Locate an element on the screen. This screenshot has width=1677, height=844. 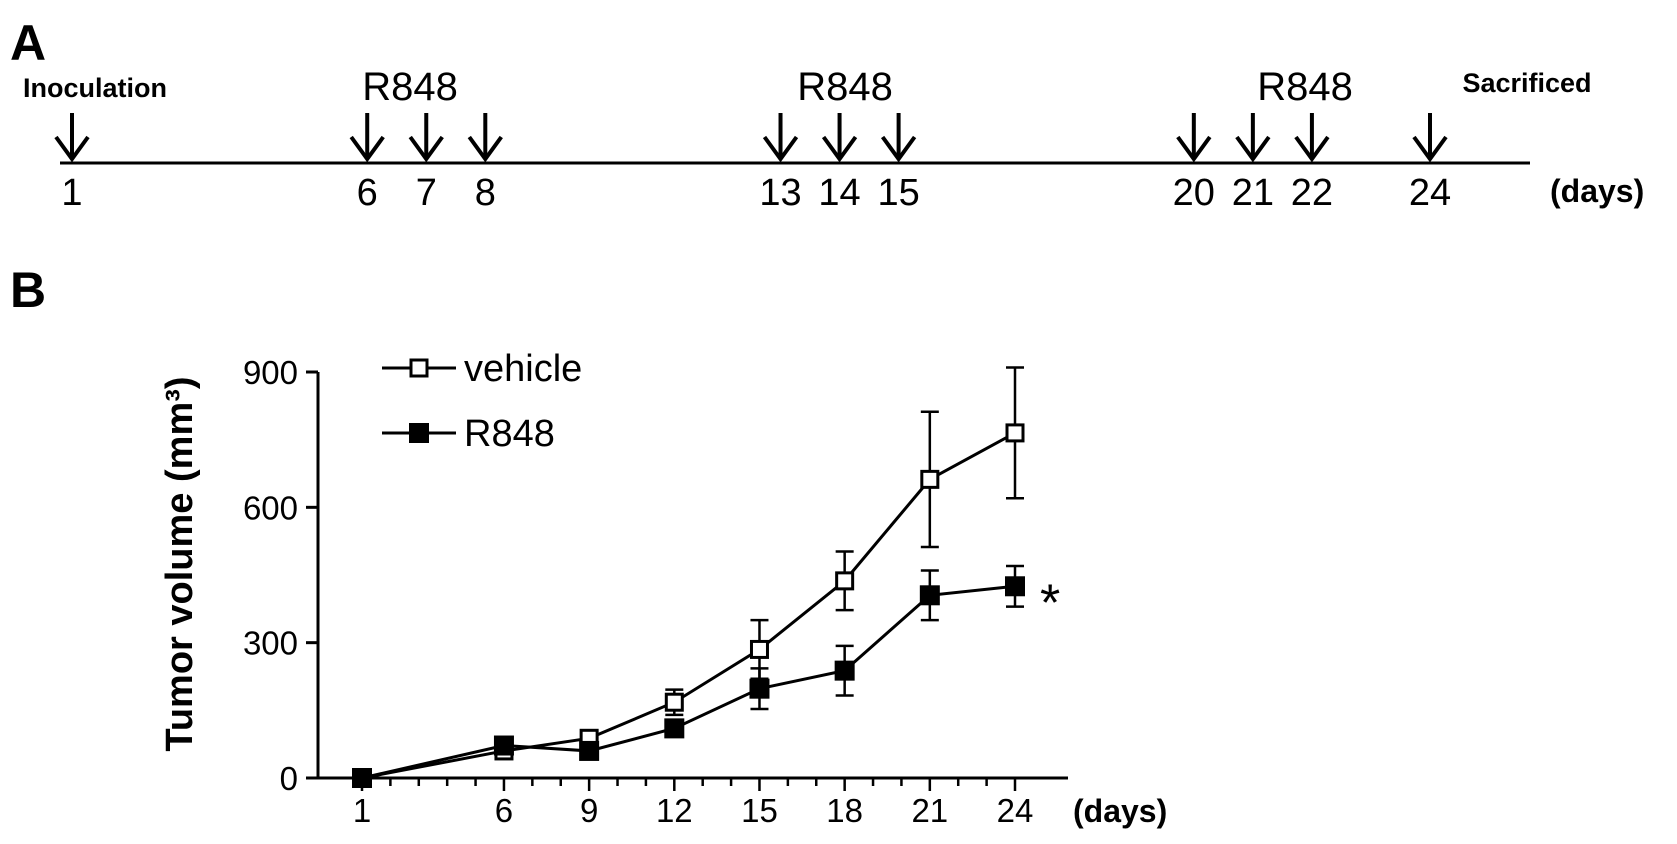
timeline-day-label: 14 is located at coordinates (839, 193).